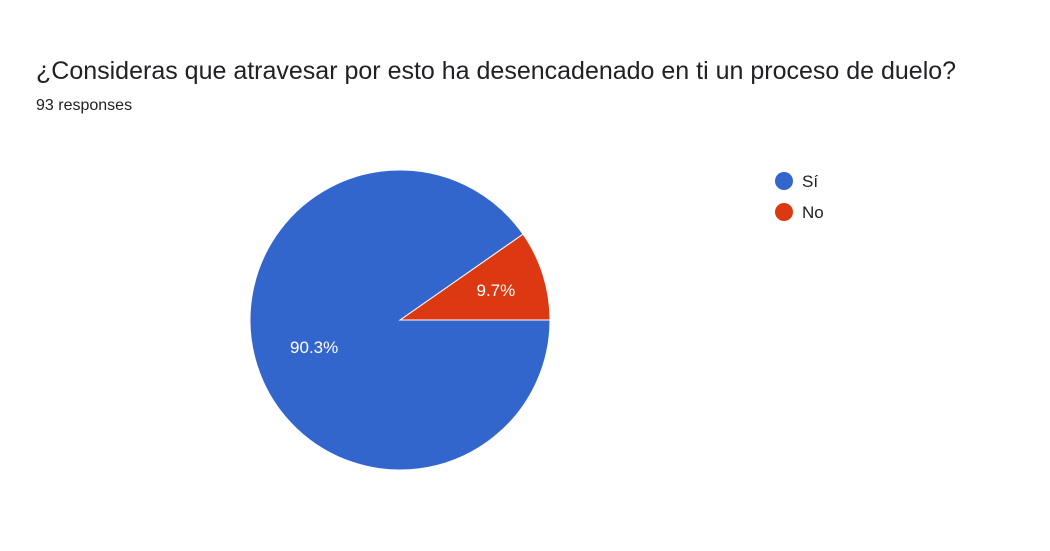  I want to click on slice-label-no: 9.7%, so click(495, 290).